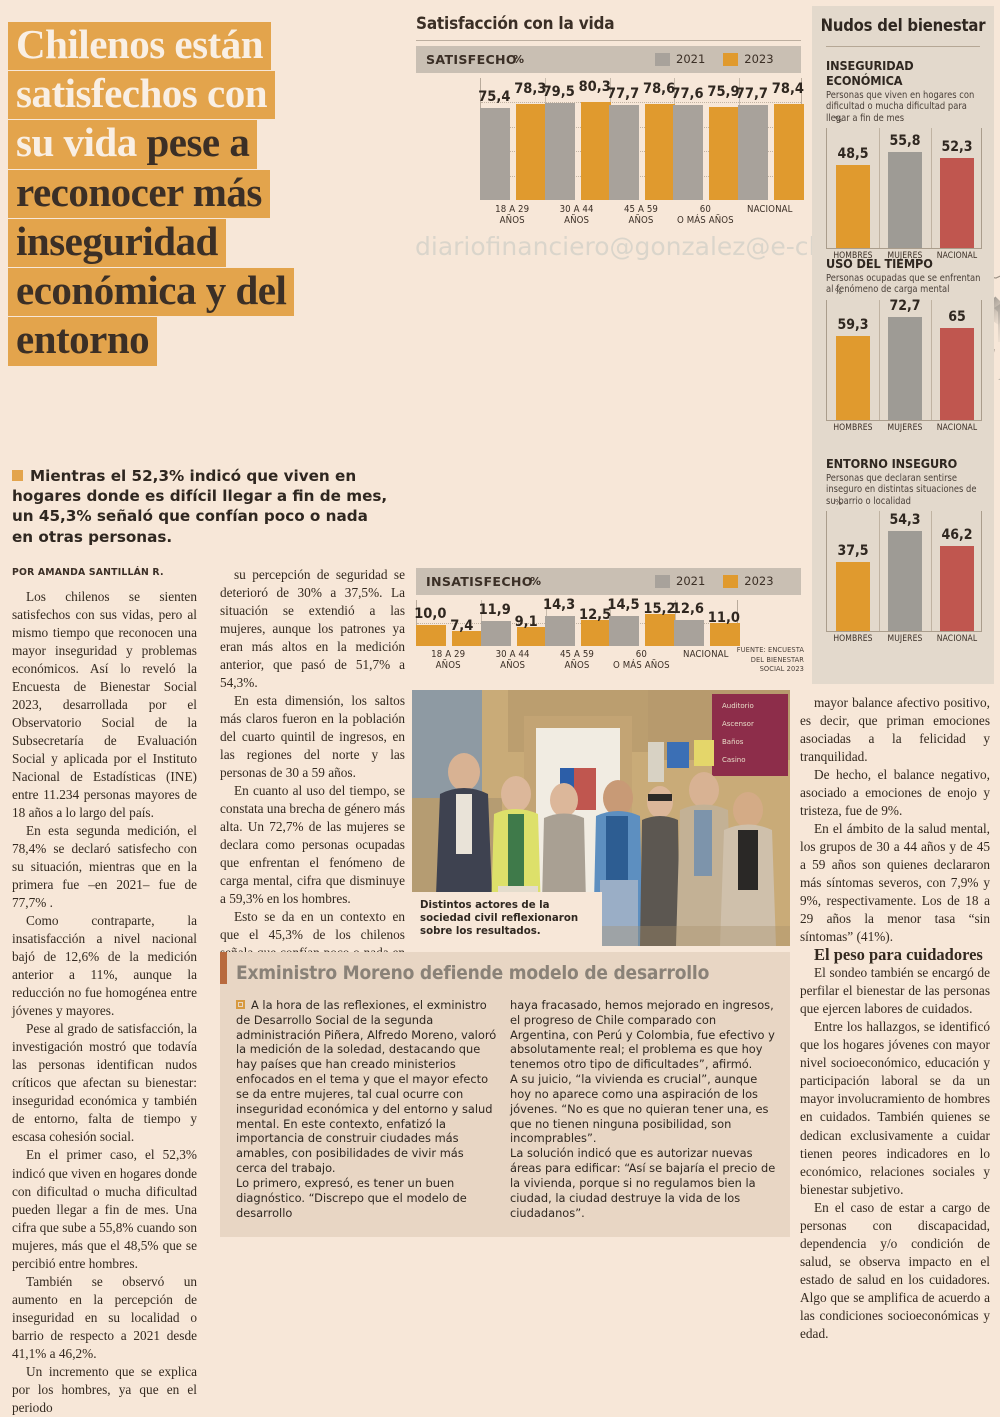 This screenshot has width=1000, height=1417. Describe the element at coordinates (903, 25) in the screenshot. I see `sidebar-title: Nudos del bienestar` at that location.